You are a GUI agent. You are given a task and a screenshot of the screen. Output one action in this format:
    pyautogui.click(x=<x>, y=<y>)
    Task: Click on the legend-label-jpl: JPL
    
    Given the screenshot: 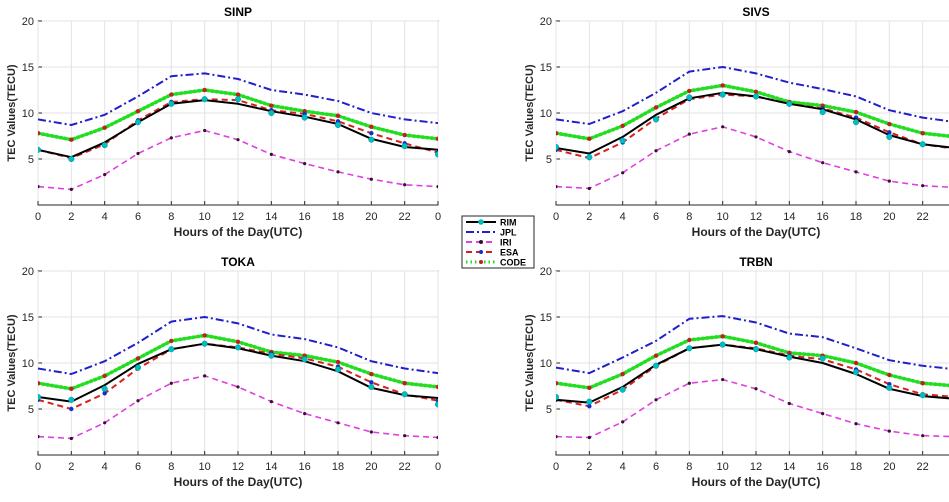 What is the action you would take?
    pyautogui.click(x=508, y=233)
    